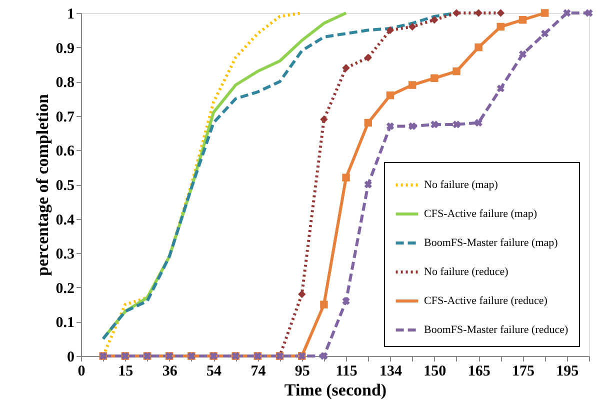  I want to click on x-tick-label: 74, so click(258, 372).